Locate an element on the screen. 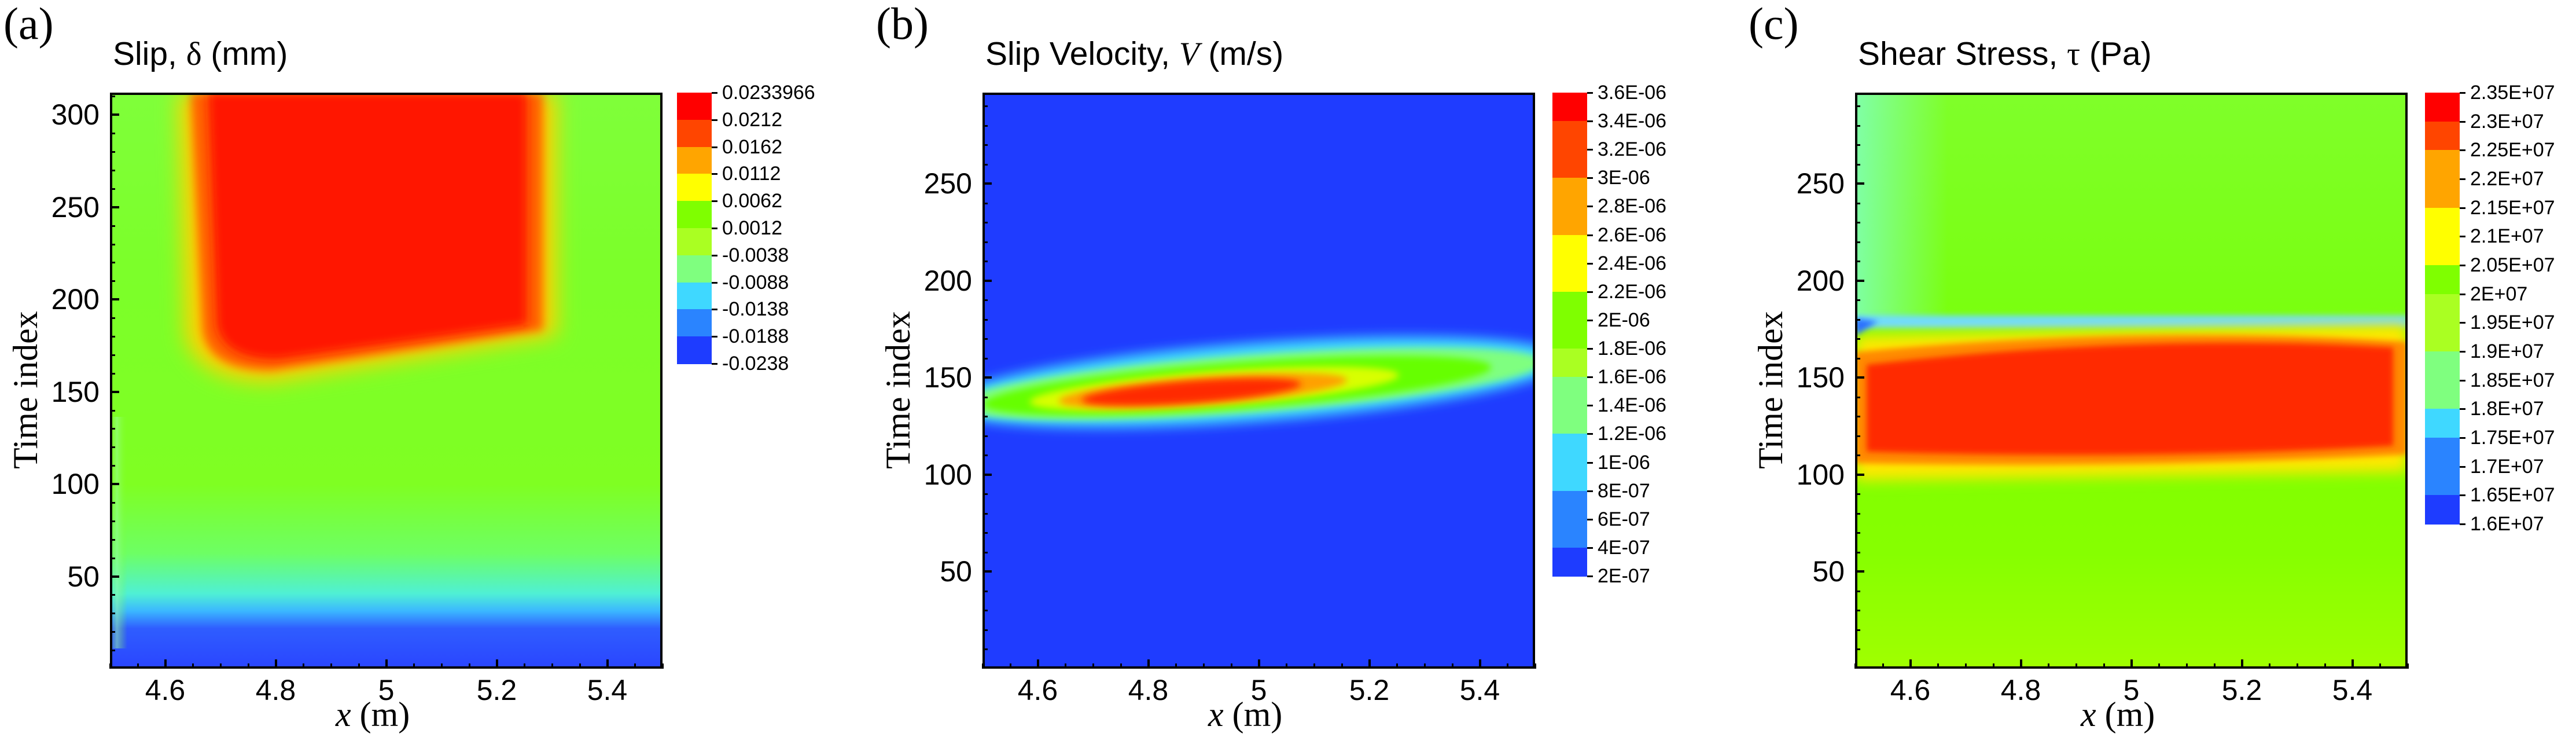  panel-label: (c) is located at coordinates (1774, 25).